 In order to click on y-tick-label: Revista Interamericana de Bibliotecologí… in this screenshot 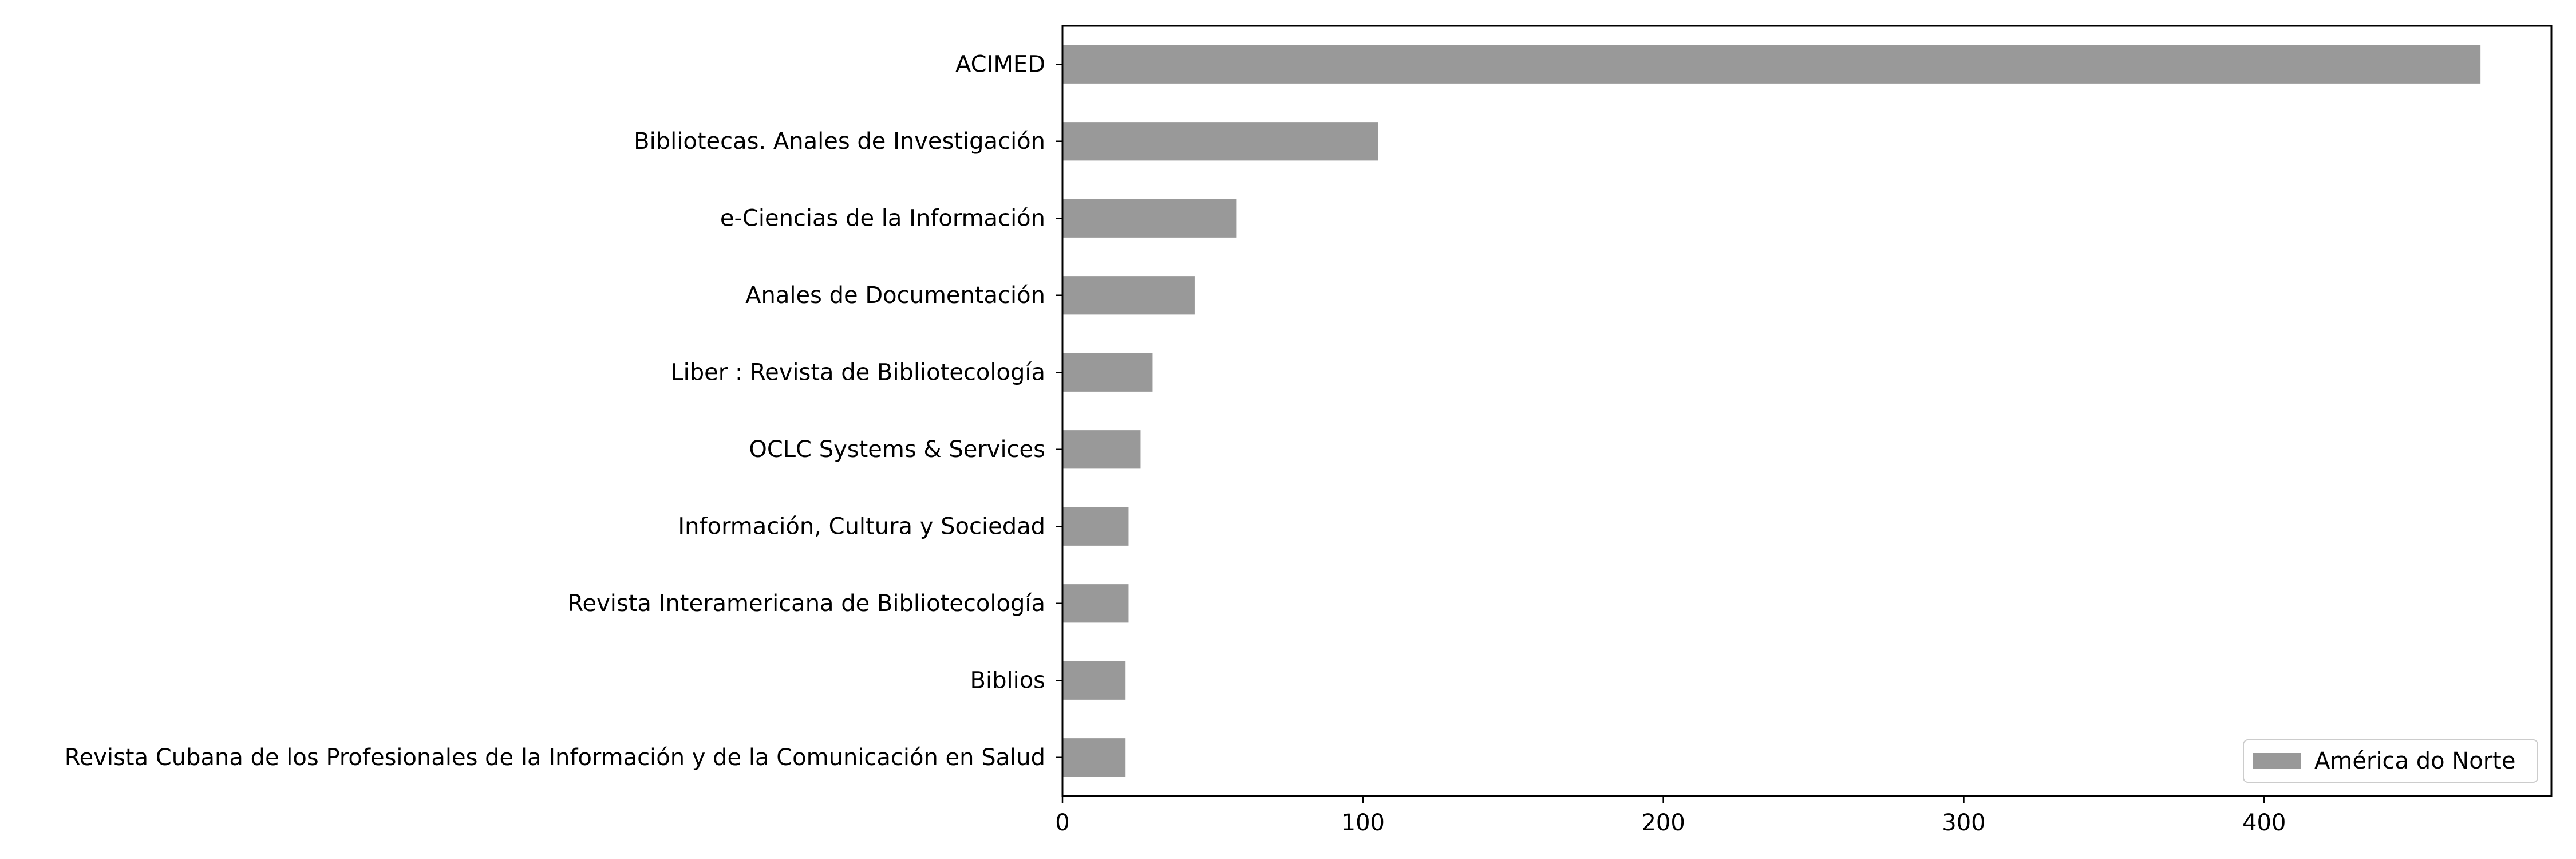, I will do `click(806, 603)`.